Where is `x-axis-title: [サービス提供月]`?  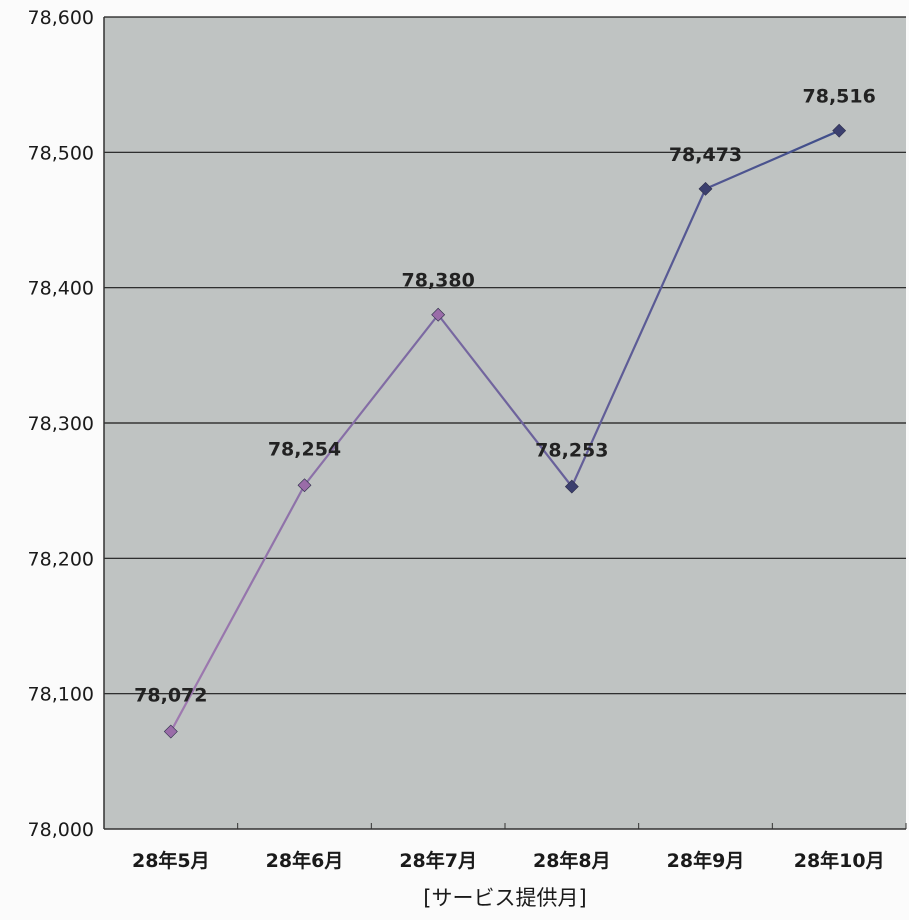
x-axis-title: [サービス提供月] is located at coordinates (504, 898).